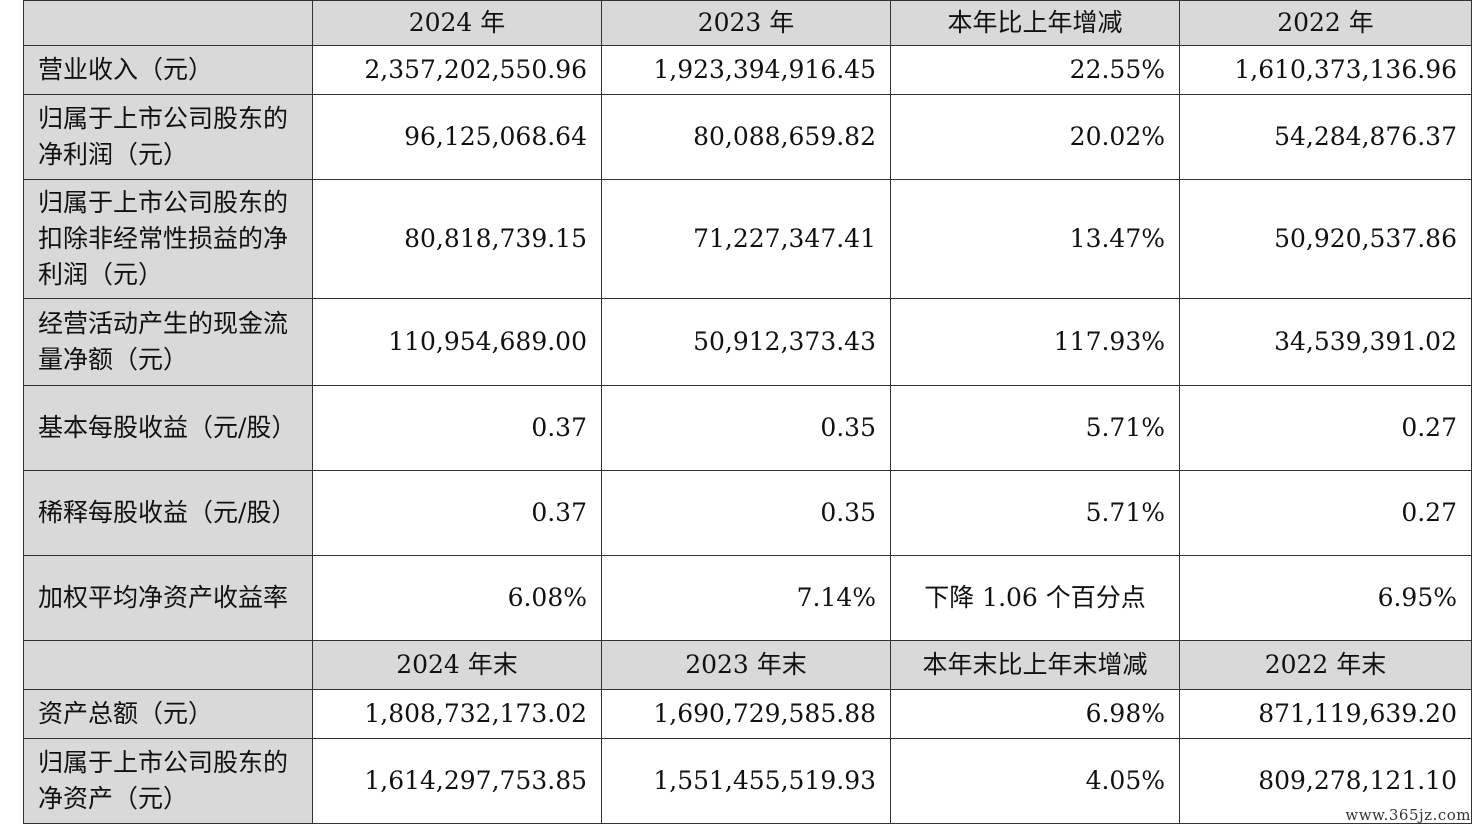  Describe the element at coordinates (457, 239) in the screenshot. I see `value-2024: 80,818,739.15` at that location.